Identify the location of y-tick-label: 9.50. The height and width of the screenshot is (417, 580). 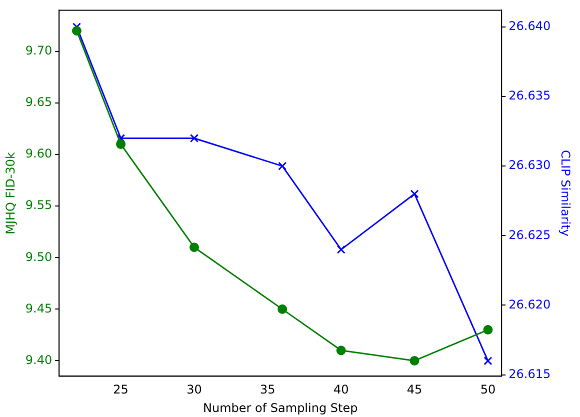
(38, 257).